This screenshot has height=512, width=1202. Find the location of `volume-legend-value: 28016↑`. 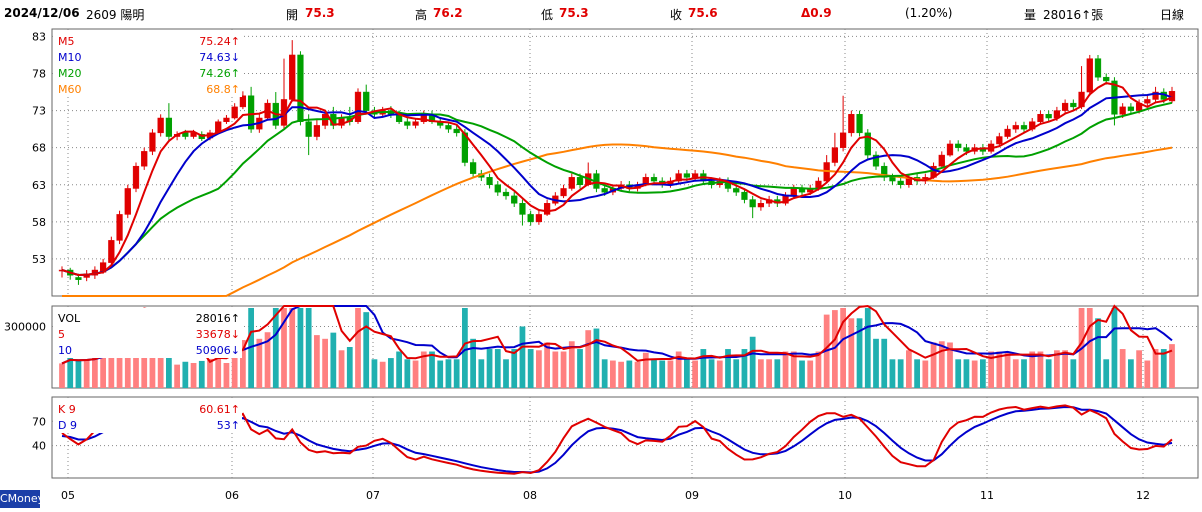

volume-legend-value: 28016↑ is located at coordinates (218, 318).